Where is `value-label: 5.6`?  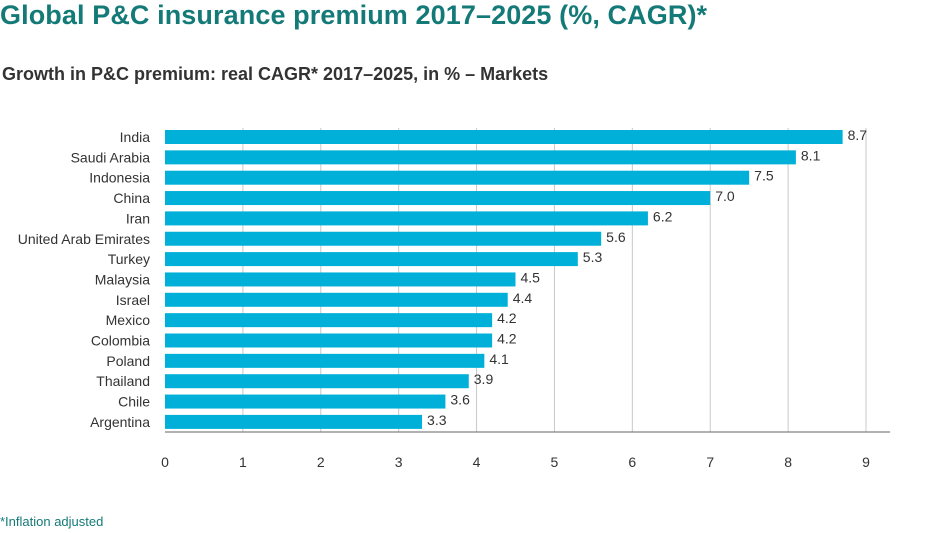
value-label: 5.6 is located at coordinates (616, 237).